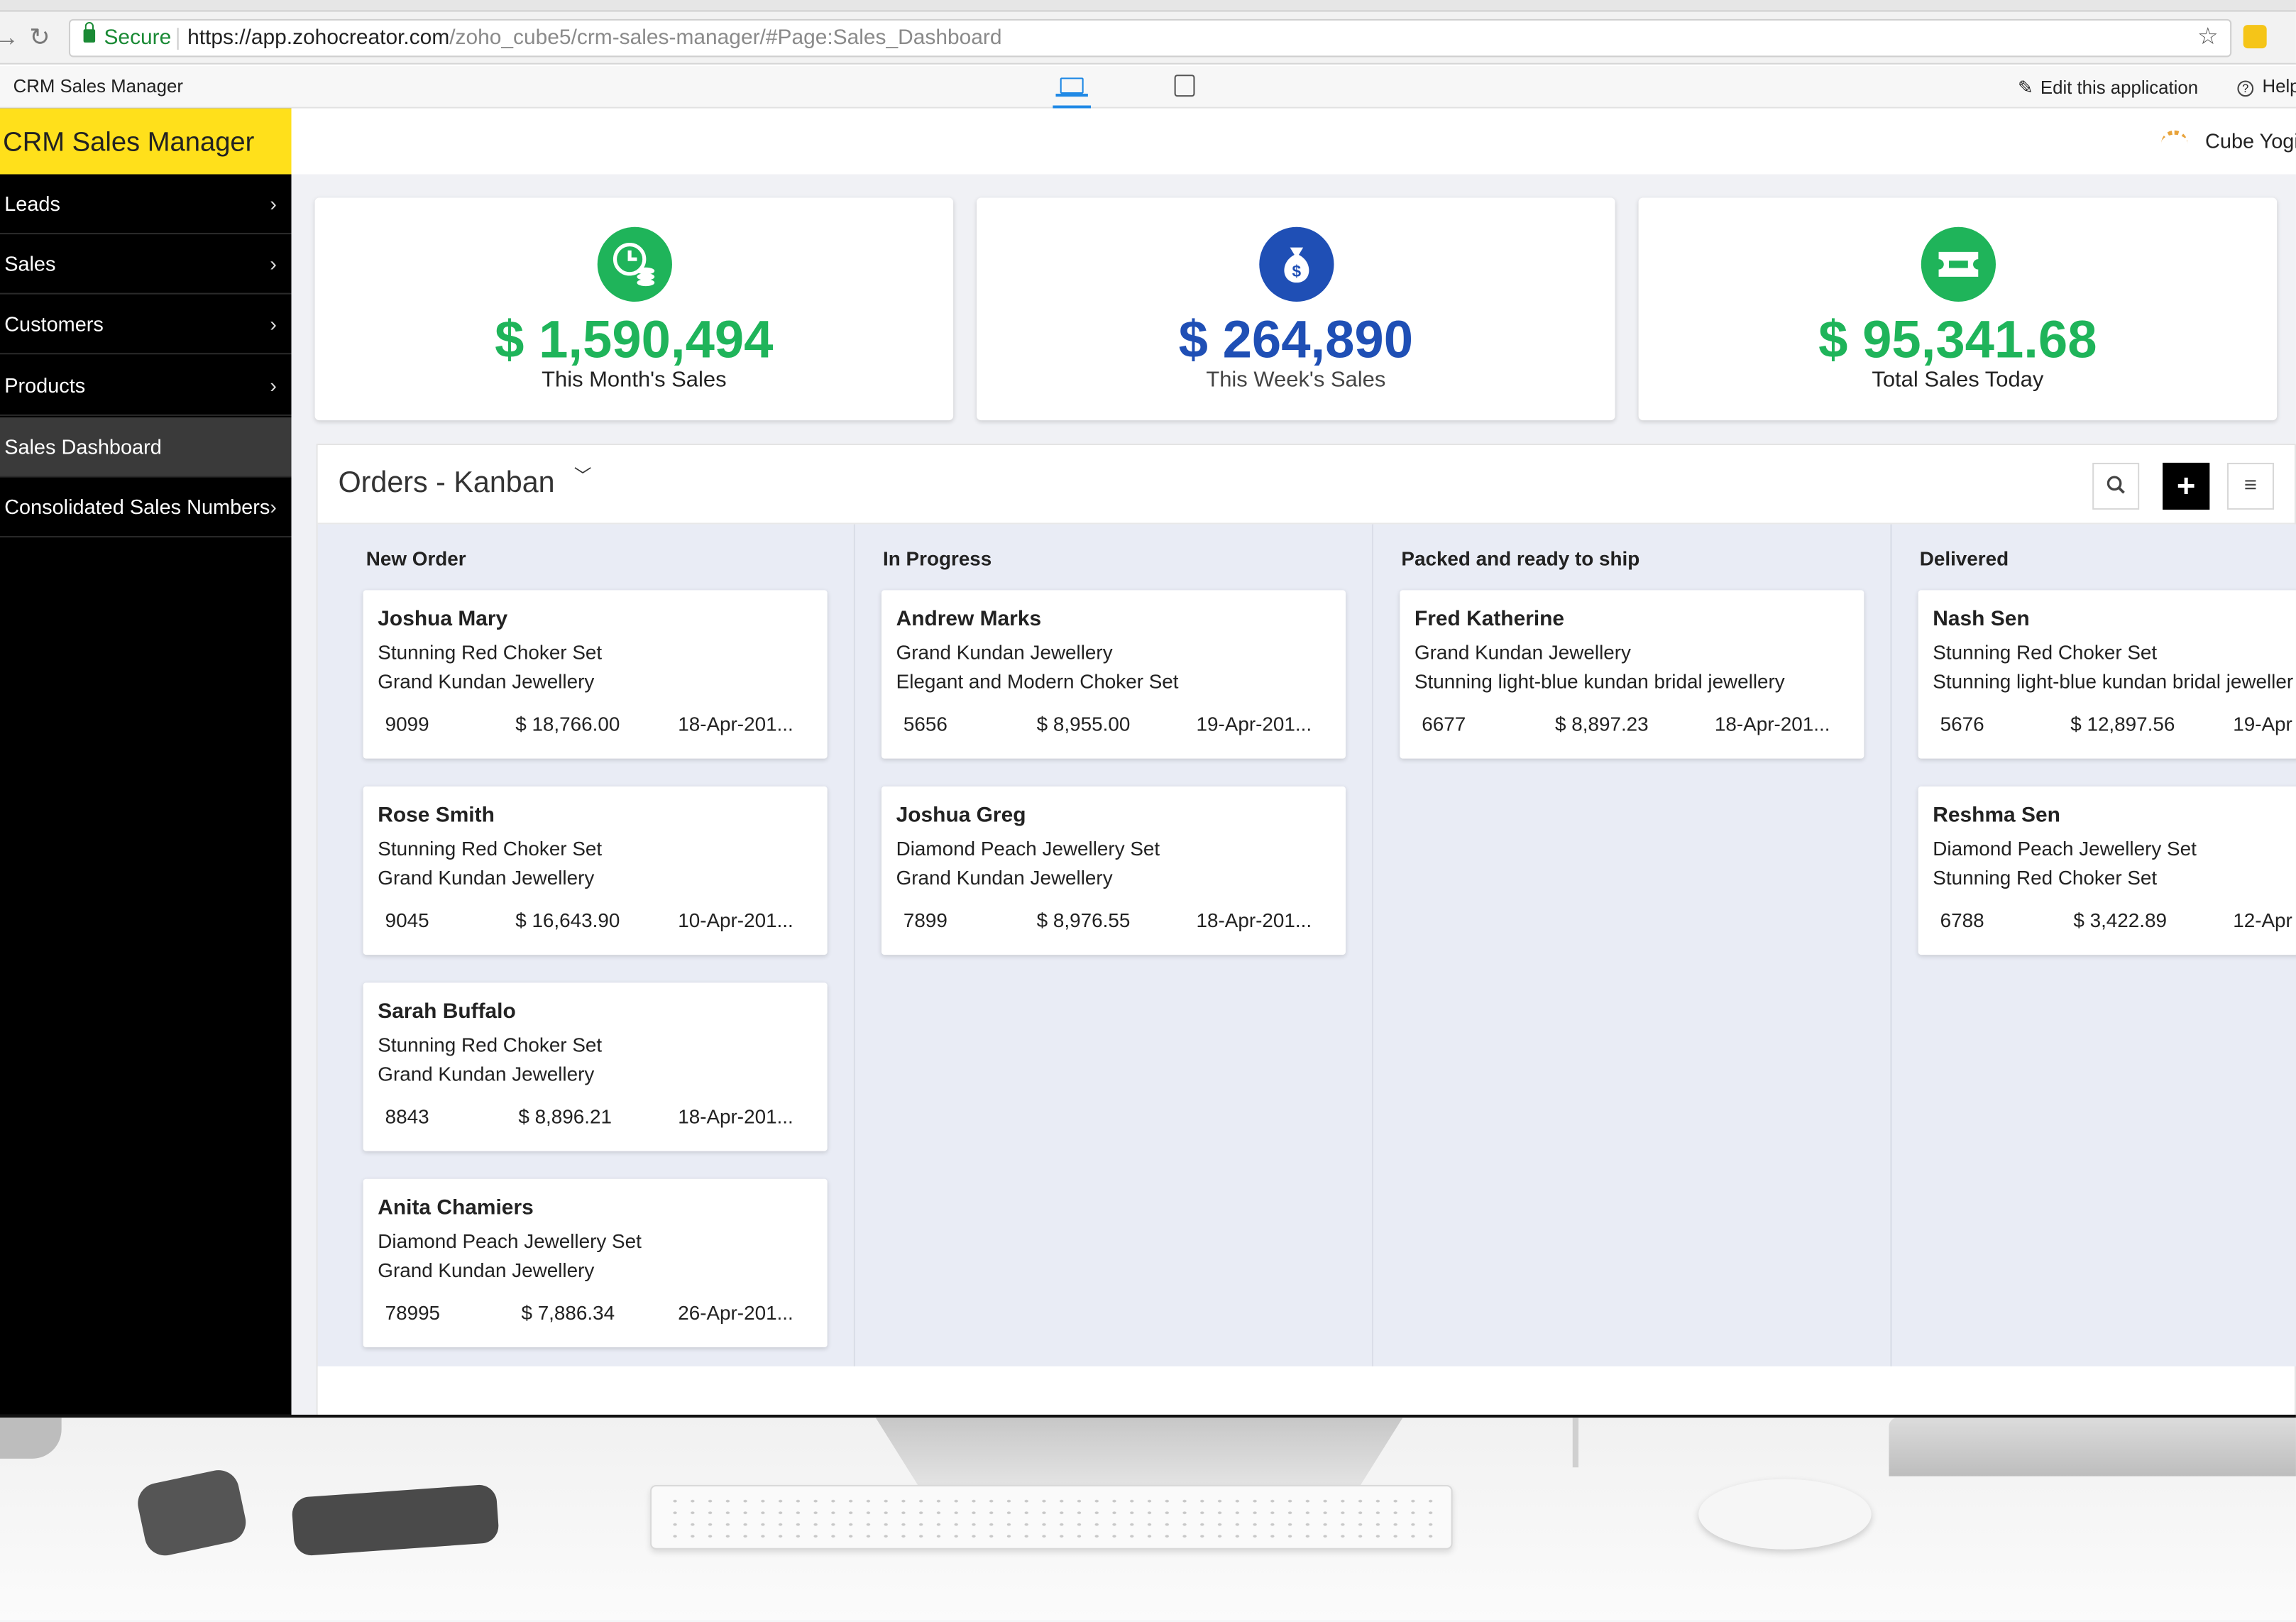 This screenshot has width=2296, height=1622. Describe the element at coordinates (146, 508) in the screenshot. I see `sidebar-item-consolidated-sales: Consolidated Sales Numbers ›` at that location.